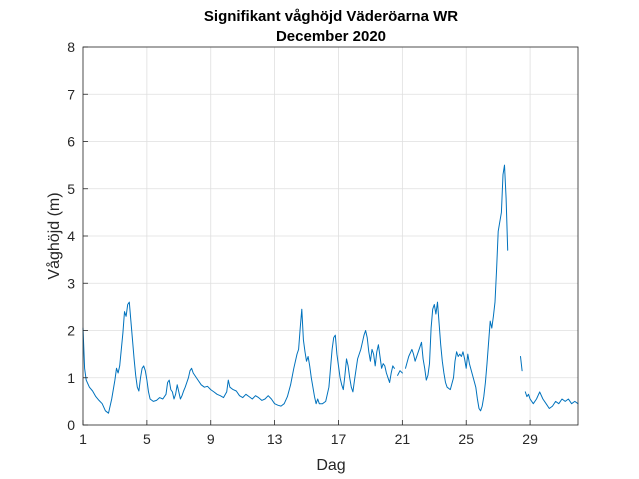 The width and height of the screenshot is (639, 479). I want to click on x-tick-label: 9, so click(211, 439).